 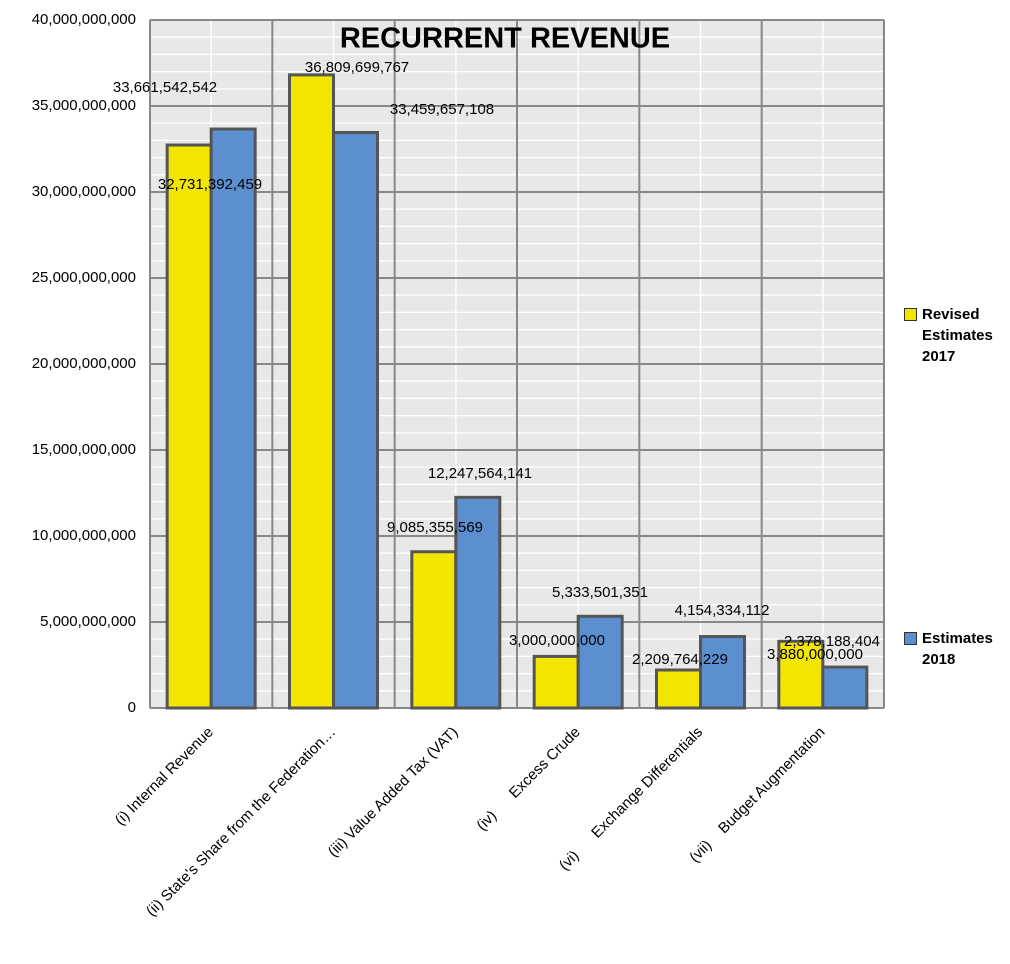 What do you see at coordinates (557, 640) in the screenshot?
I see `data-label: 3,000,000,000` at bounding box center [557, 640].